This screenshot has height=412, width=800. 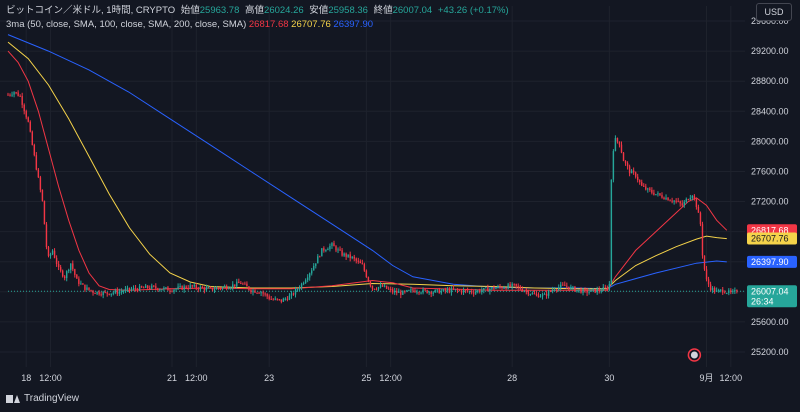 I want to click on countdown-text: 26:34, so click(x=762, y=301).